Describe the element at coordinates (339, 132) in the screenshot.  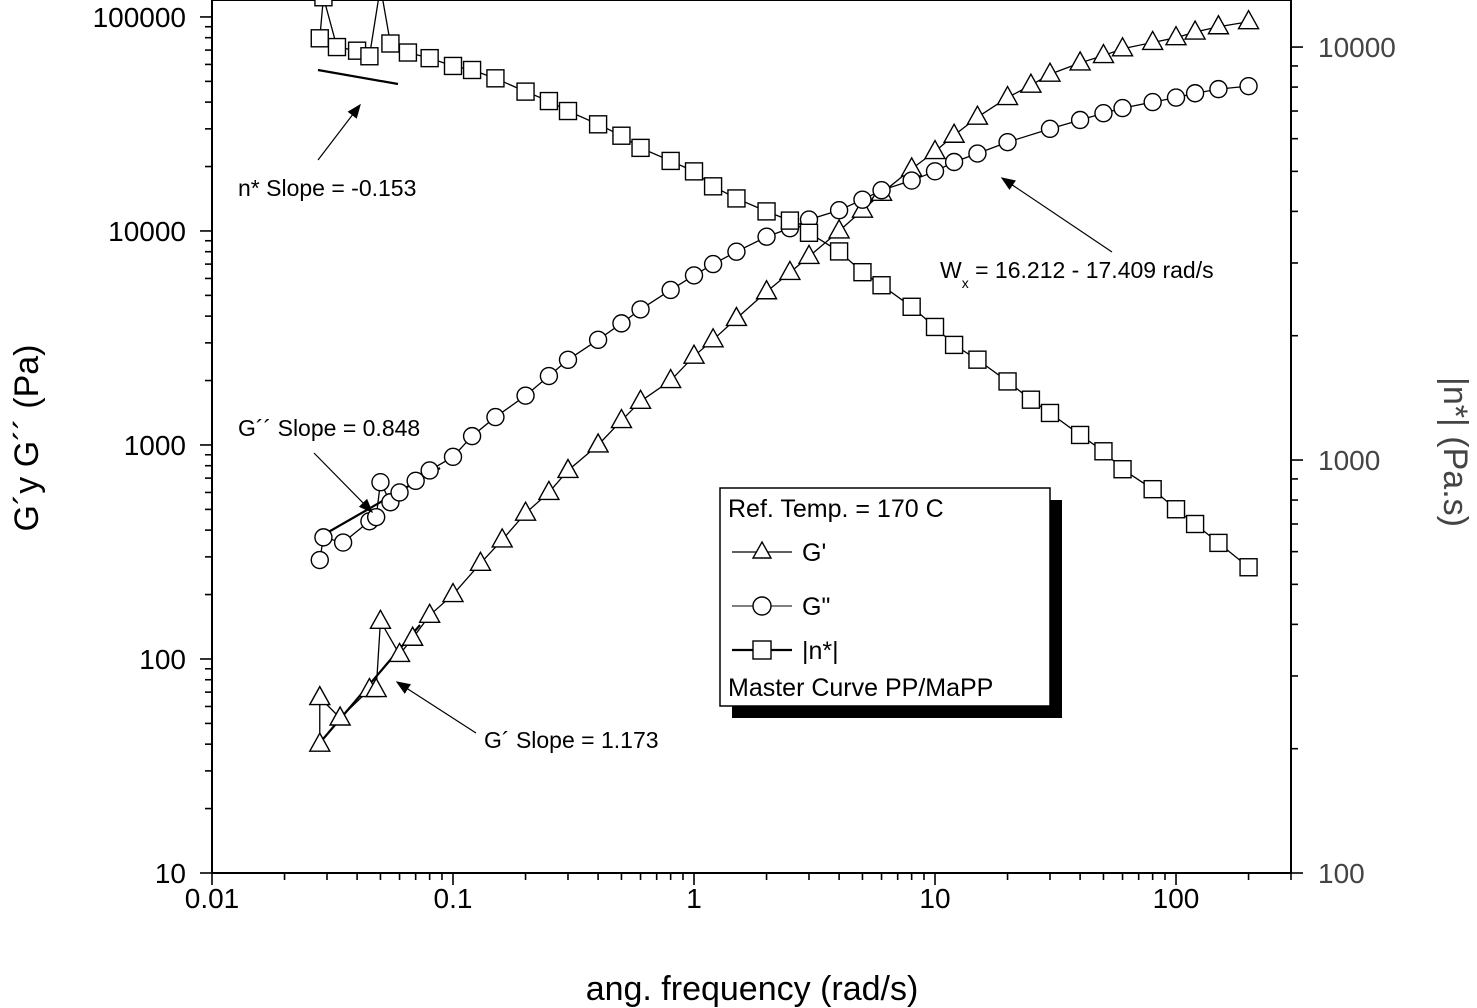
I see `arrow-n-star-slope` at that location.